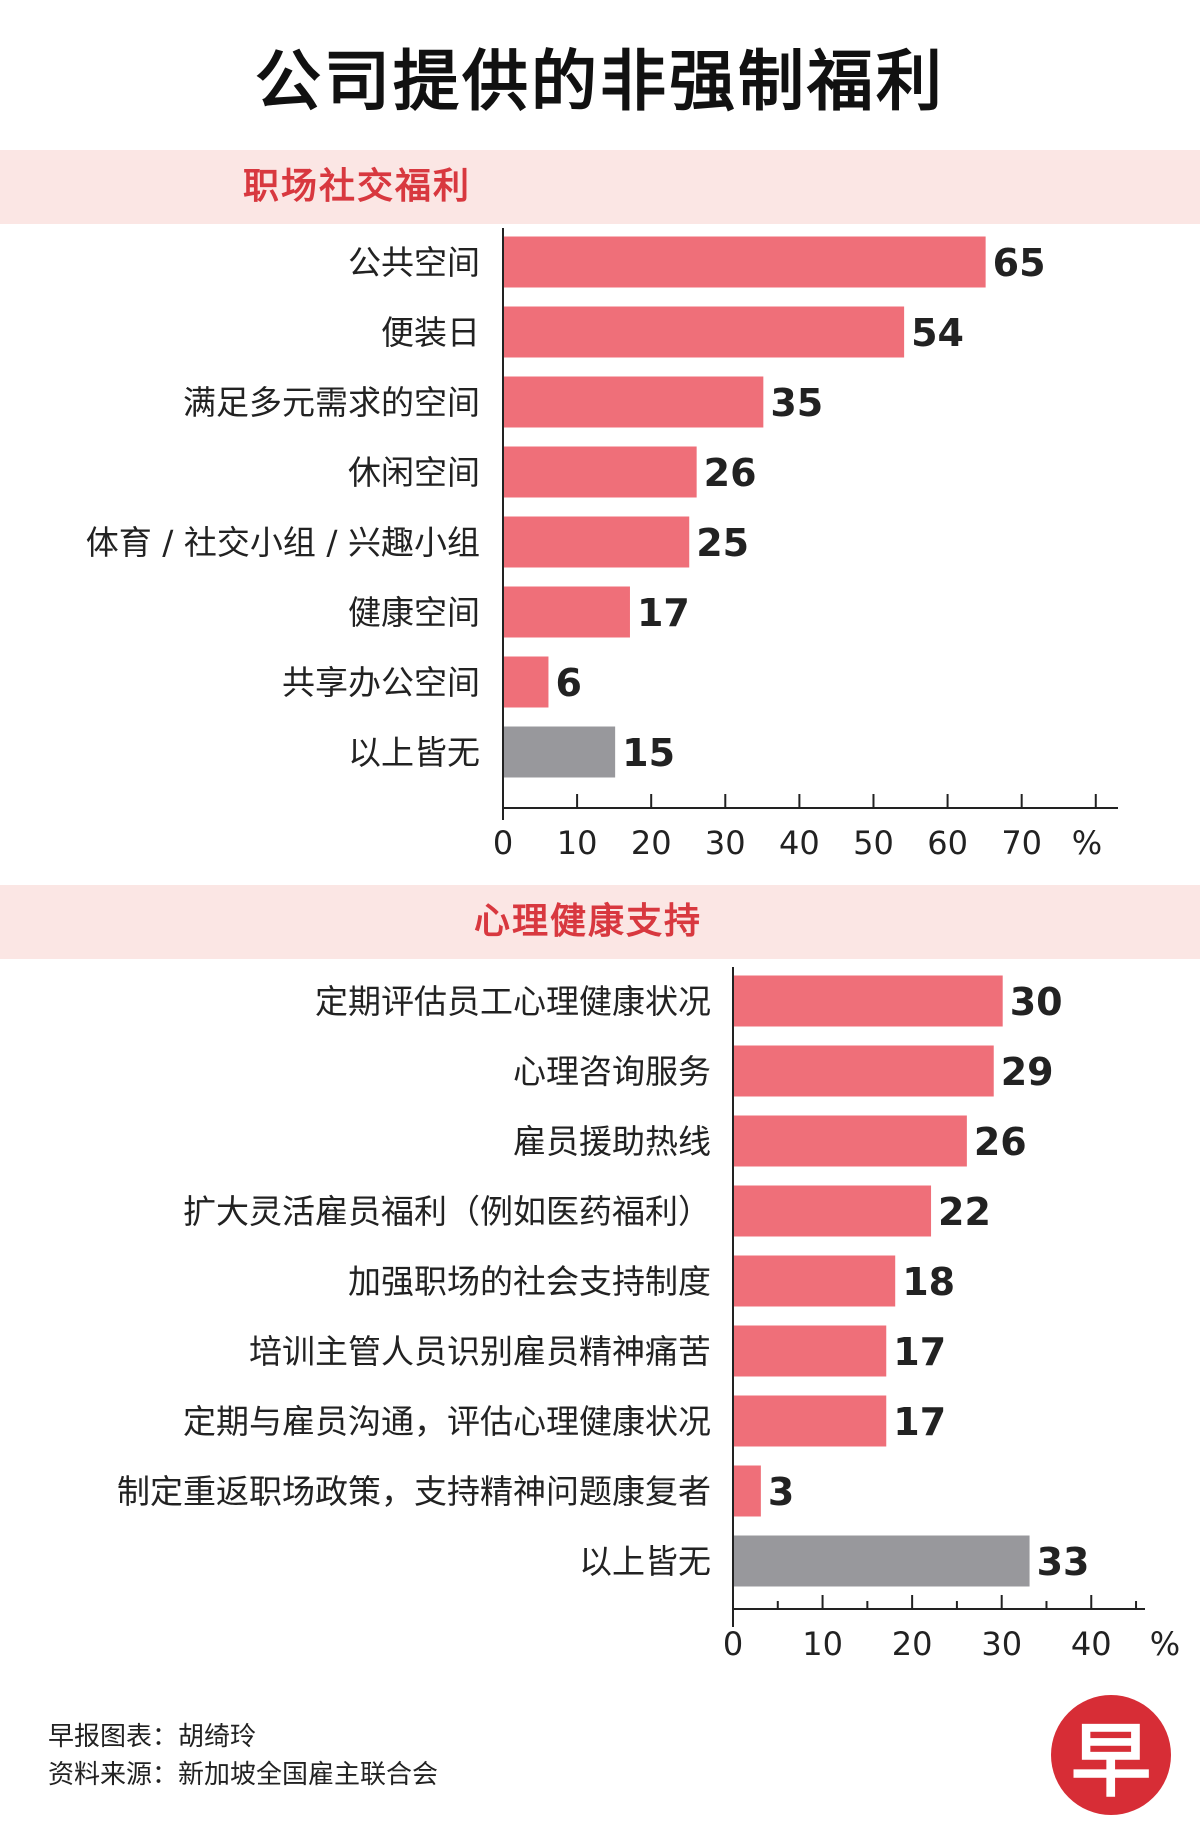  What do you see at coordinates (1036, 1002) in the screenshot?
I see `value-label-1: 30` at bounding box center [1036, 1002].